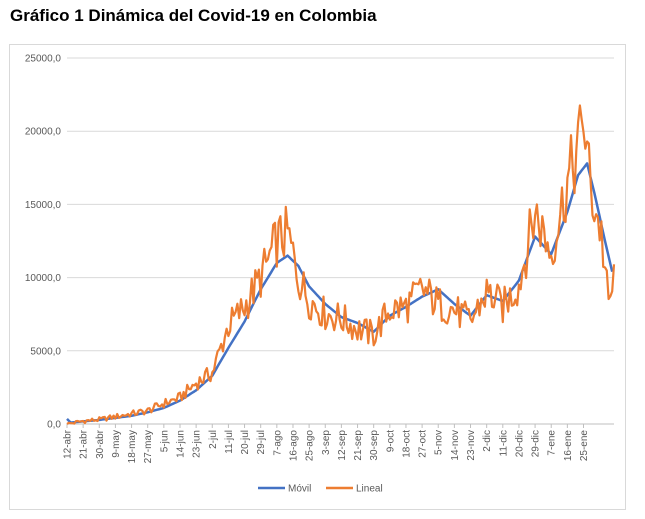 This screenshot has width=645, height=519. I want to click on x-tick-label: 3-sep, so click(326, 442).